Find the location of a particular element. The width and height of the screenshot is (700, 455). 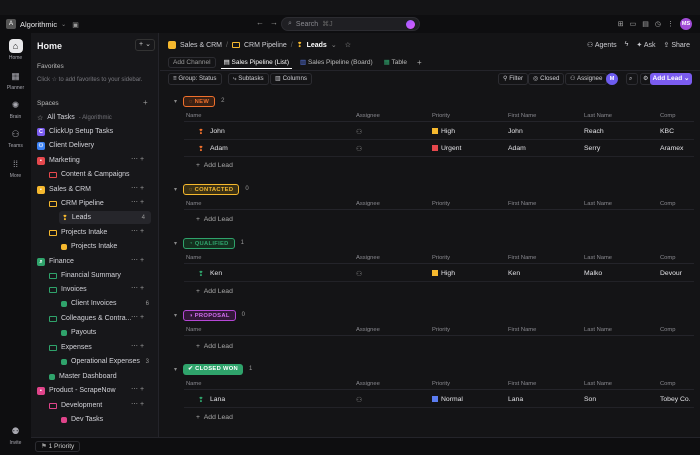

table-row: ❢ Ken ⚇ High Ken Malko Devour is located at coordinates (439, 274).